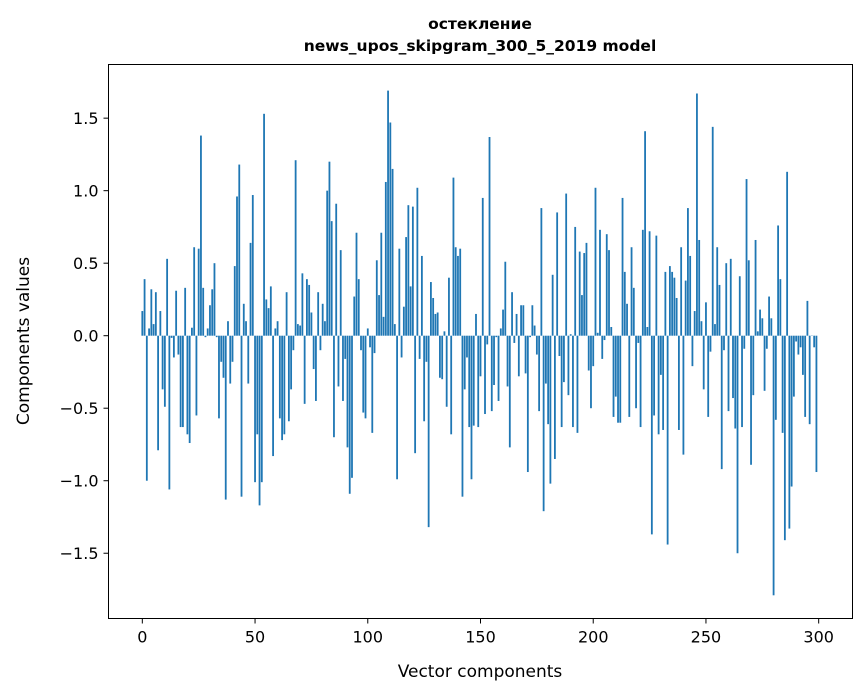  Describe the element at coordinates (480, 672) in the screenshot. I see `x-axis-label: Vector components` at that location.